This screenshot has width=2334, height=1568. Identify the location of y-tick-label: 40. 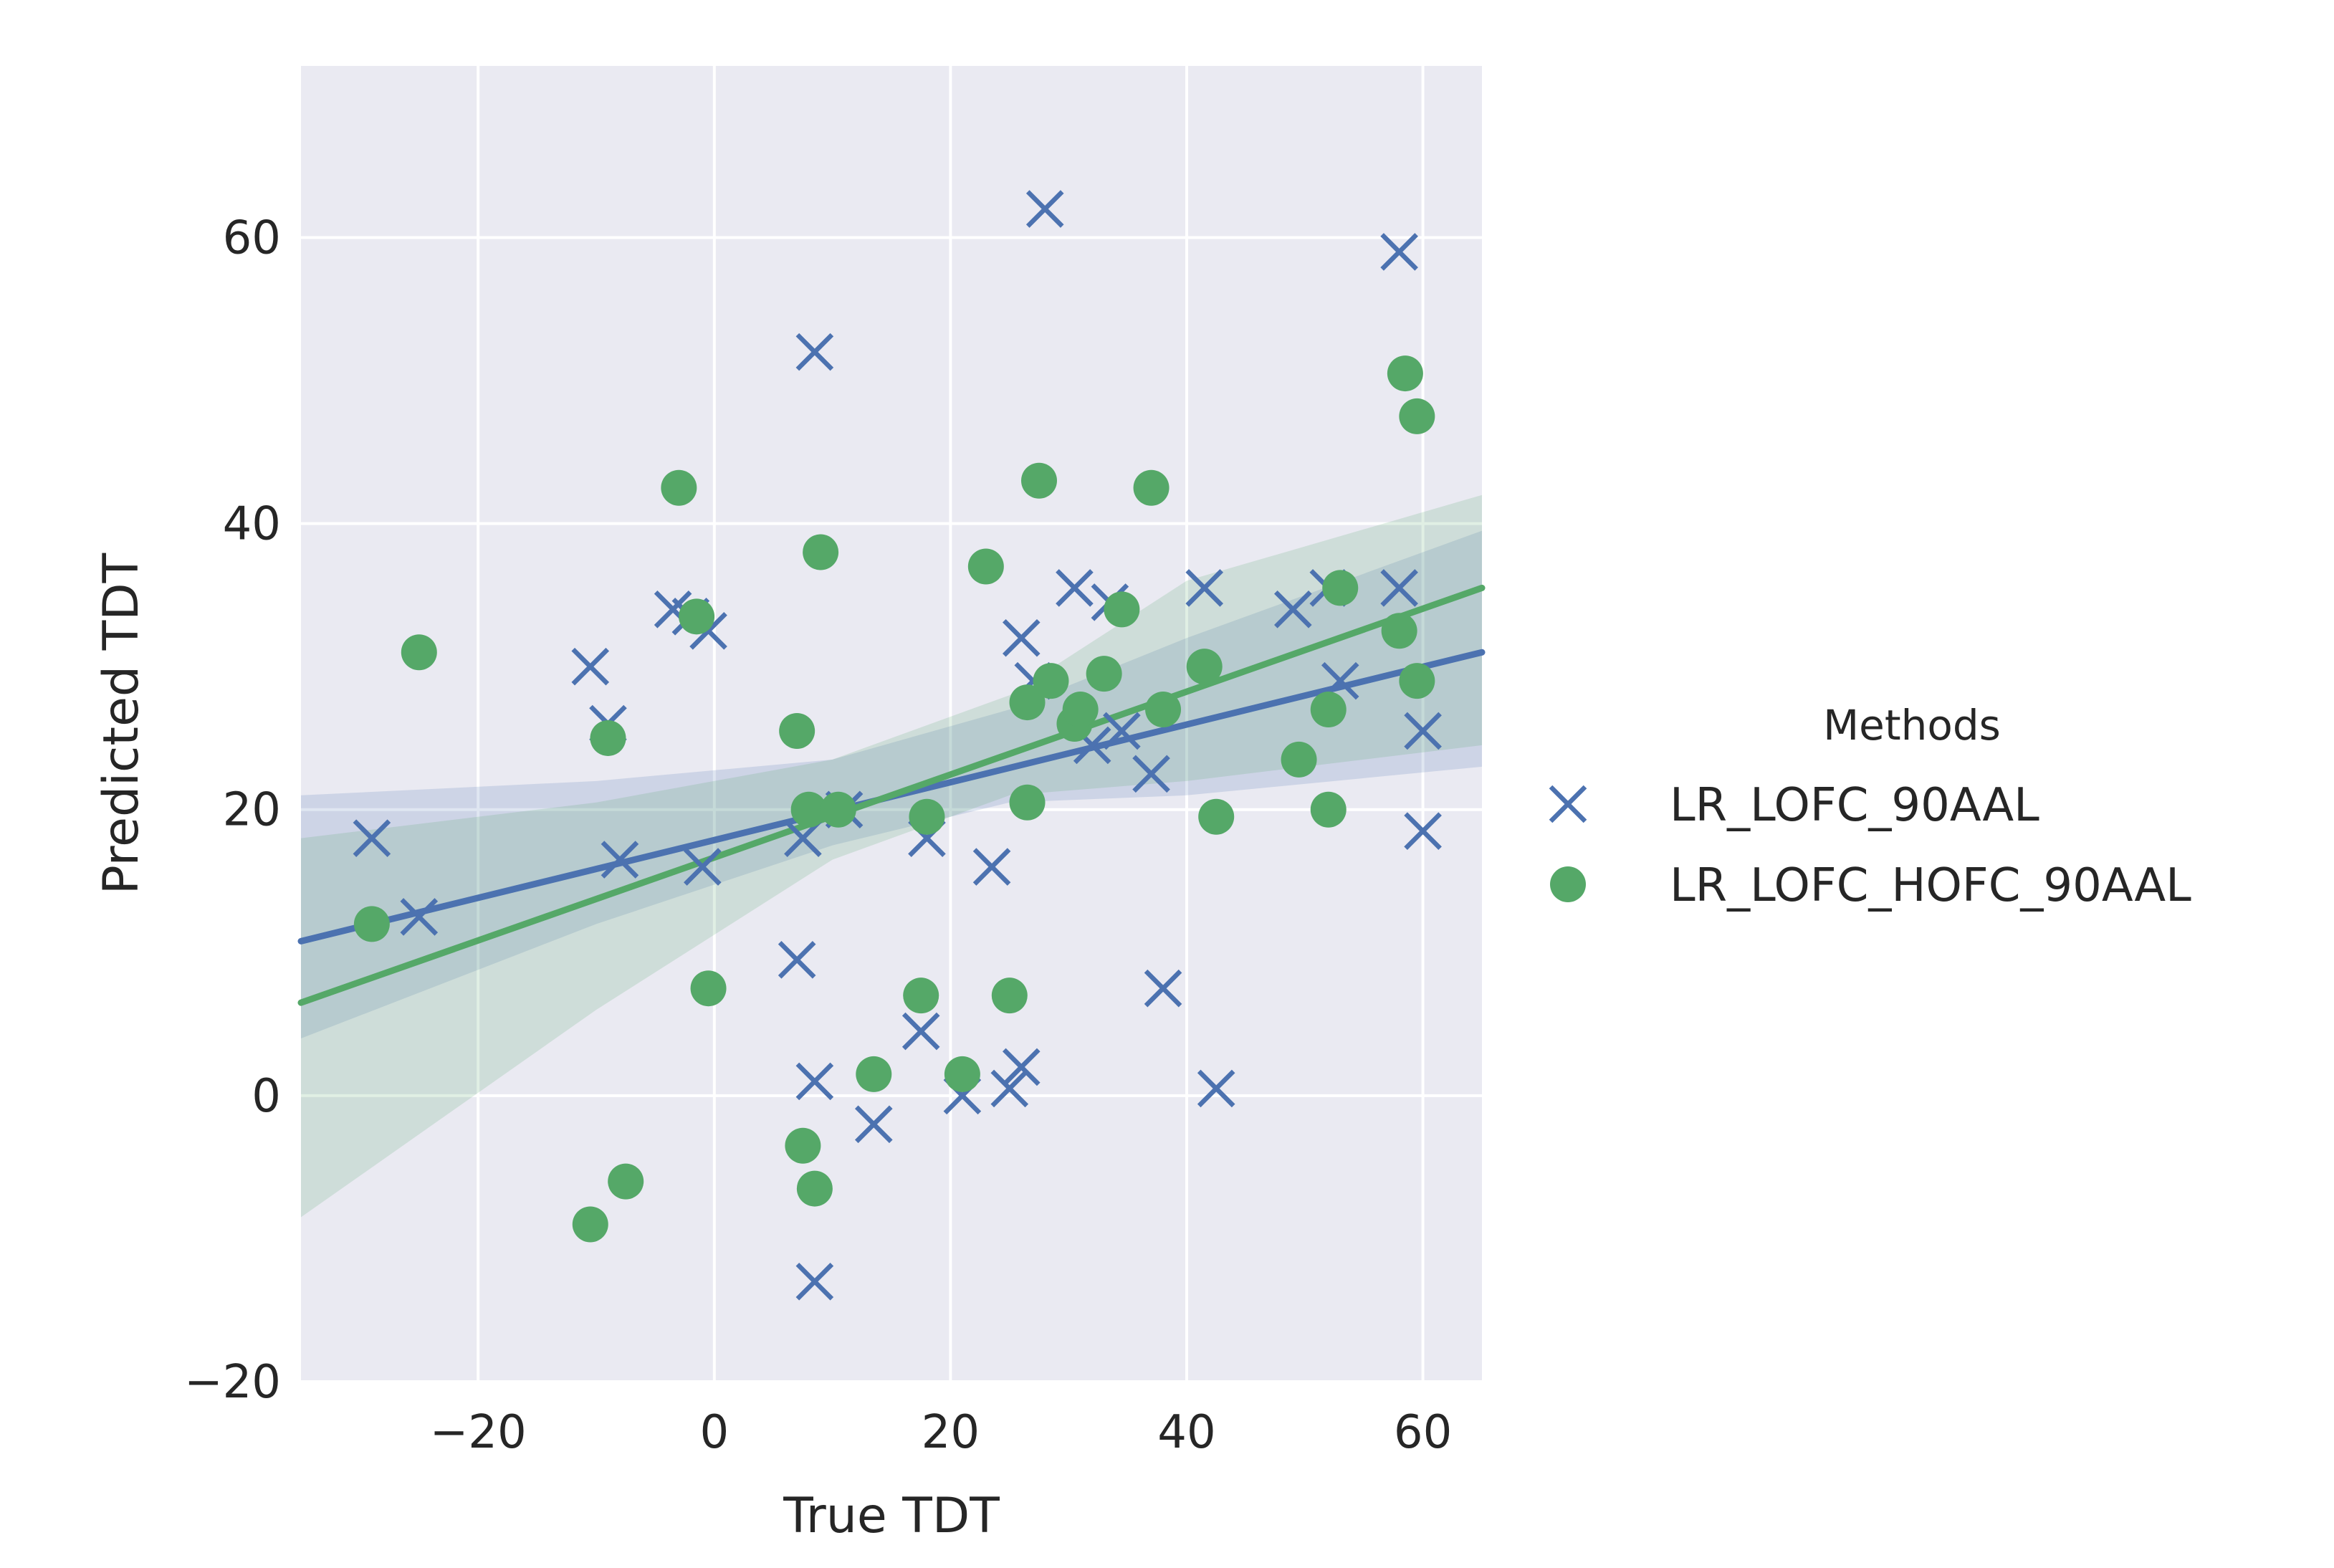
(252, 525).